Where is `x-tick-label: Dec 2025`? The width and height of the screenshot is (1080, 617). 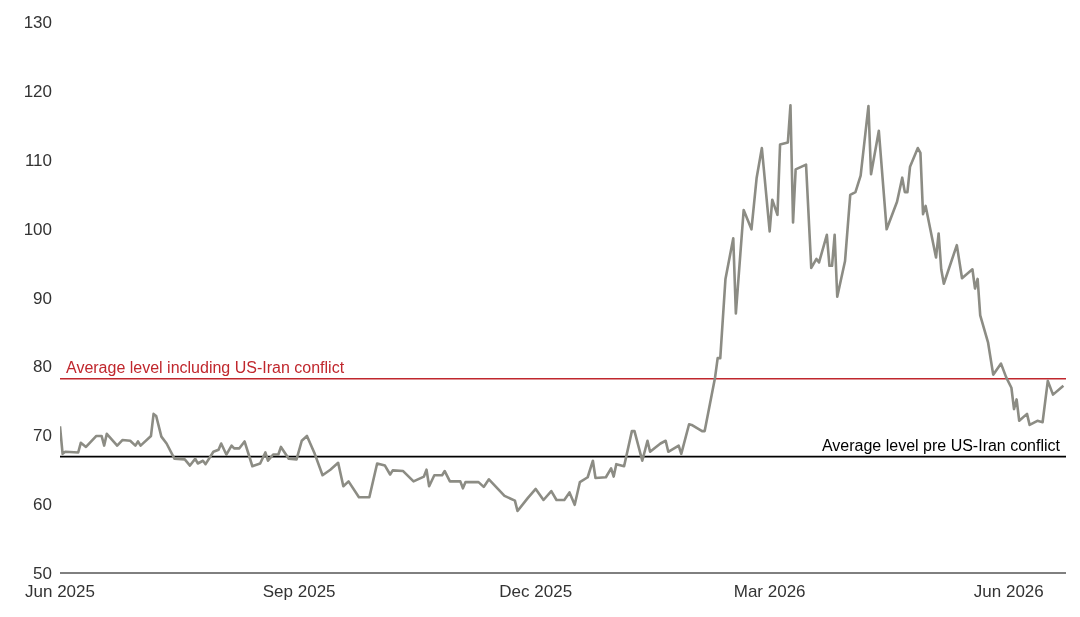 x-tick-label: Dec 2025 is located at coordinates (536, 592).